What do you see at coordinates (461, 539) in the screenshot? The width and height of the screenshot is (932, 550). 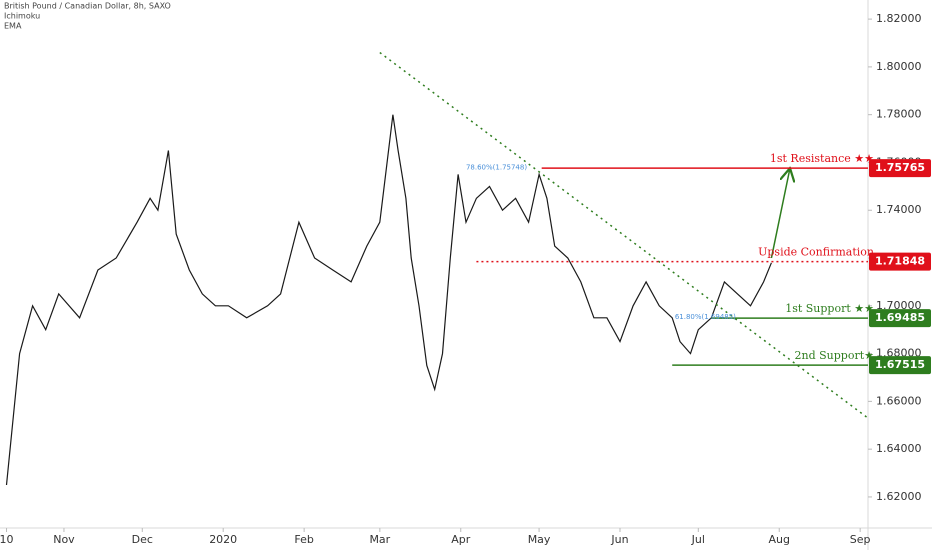 I see `x-tick-label: Apr` at bounding box center [461, 539].